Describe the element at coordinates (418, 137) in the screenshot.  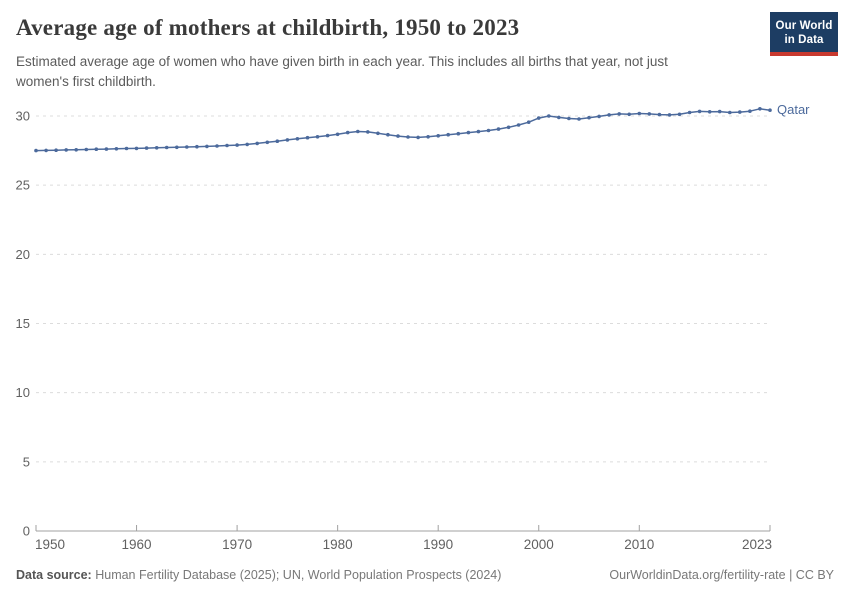
I see `data-point-1988` at that location.